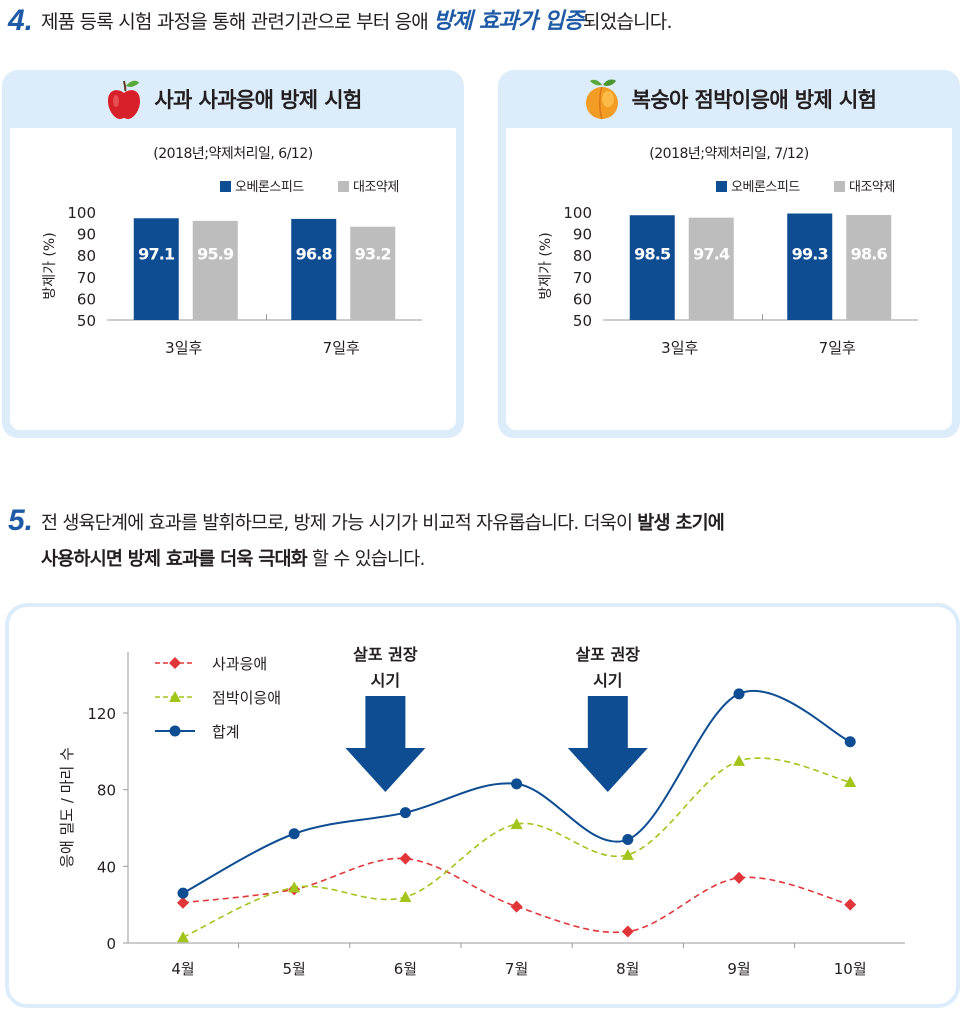 The image size is (965, 1012). What do you see at coordinates (607, 680) in the screenshot?
I see `recommended-timing-label-1-line2: 시기` at bounding box center [607, 680].